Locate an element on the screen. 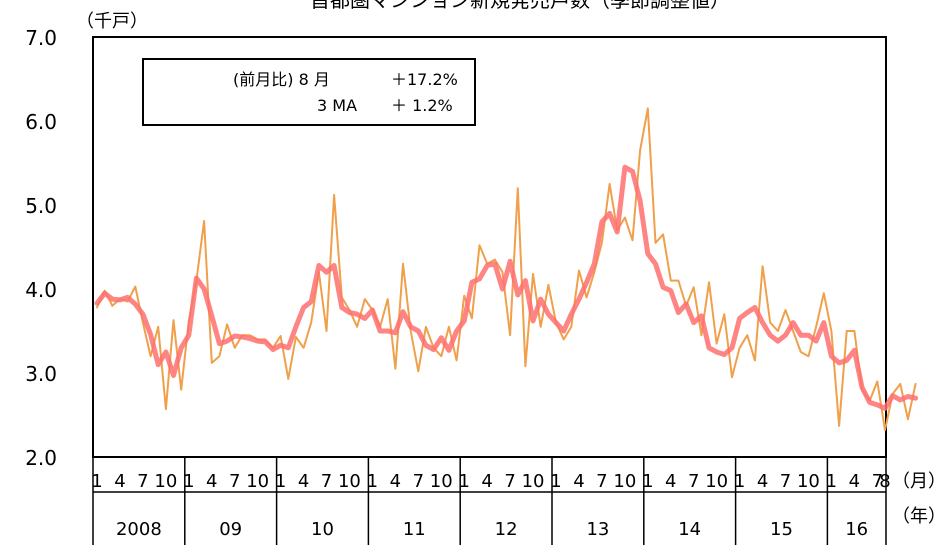  x-year-label: 11 is located at coordinates (414, 529).